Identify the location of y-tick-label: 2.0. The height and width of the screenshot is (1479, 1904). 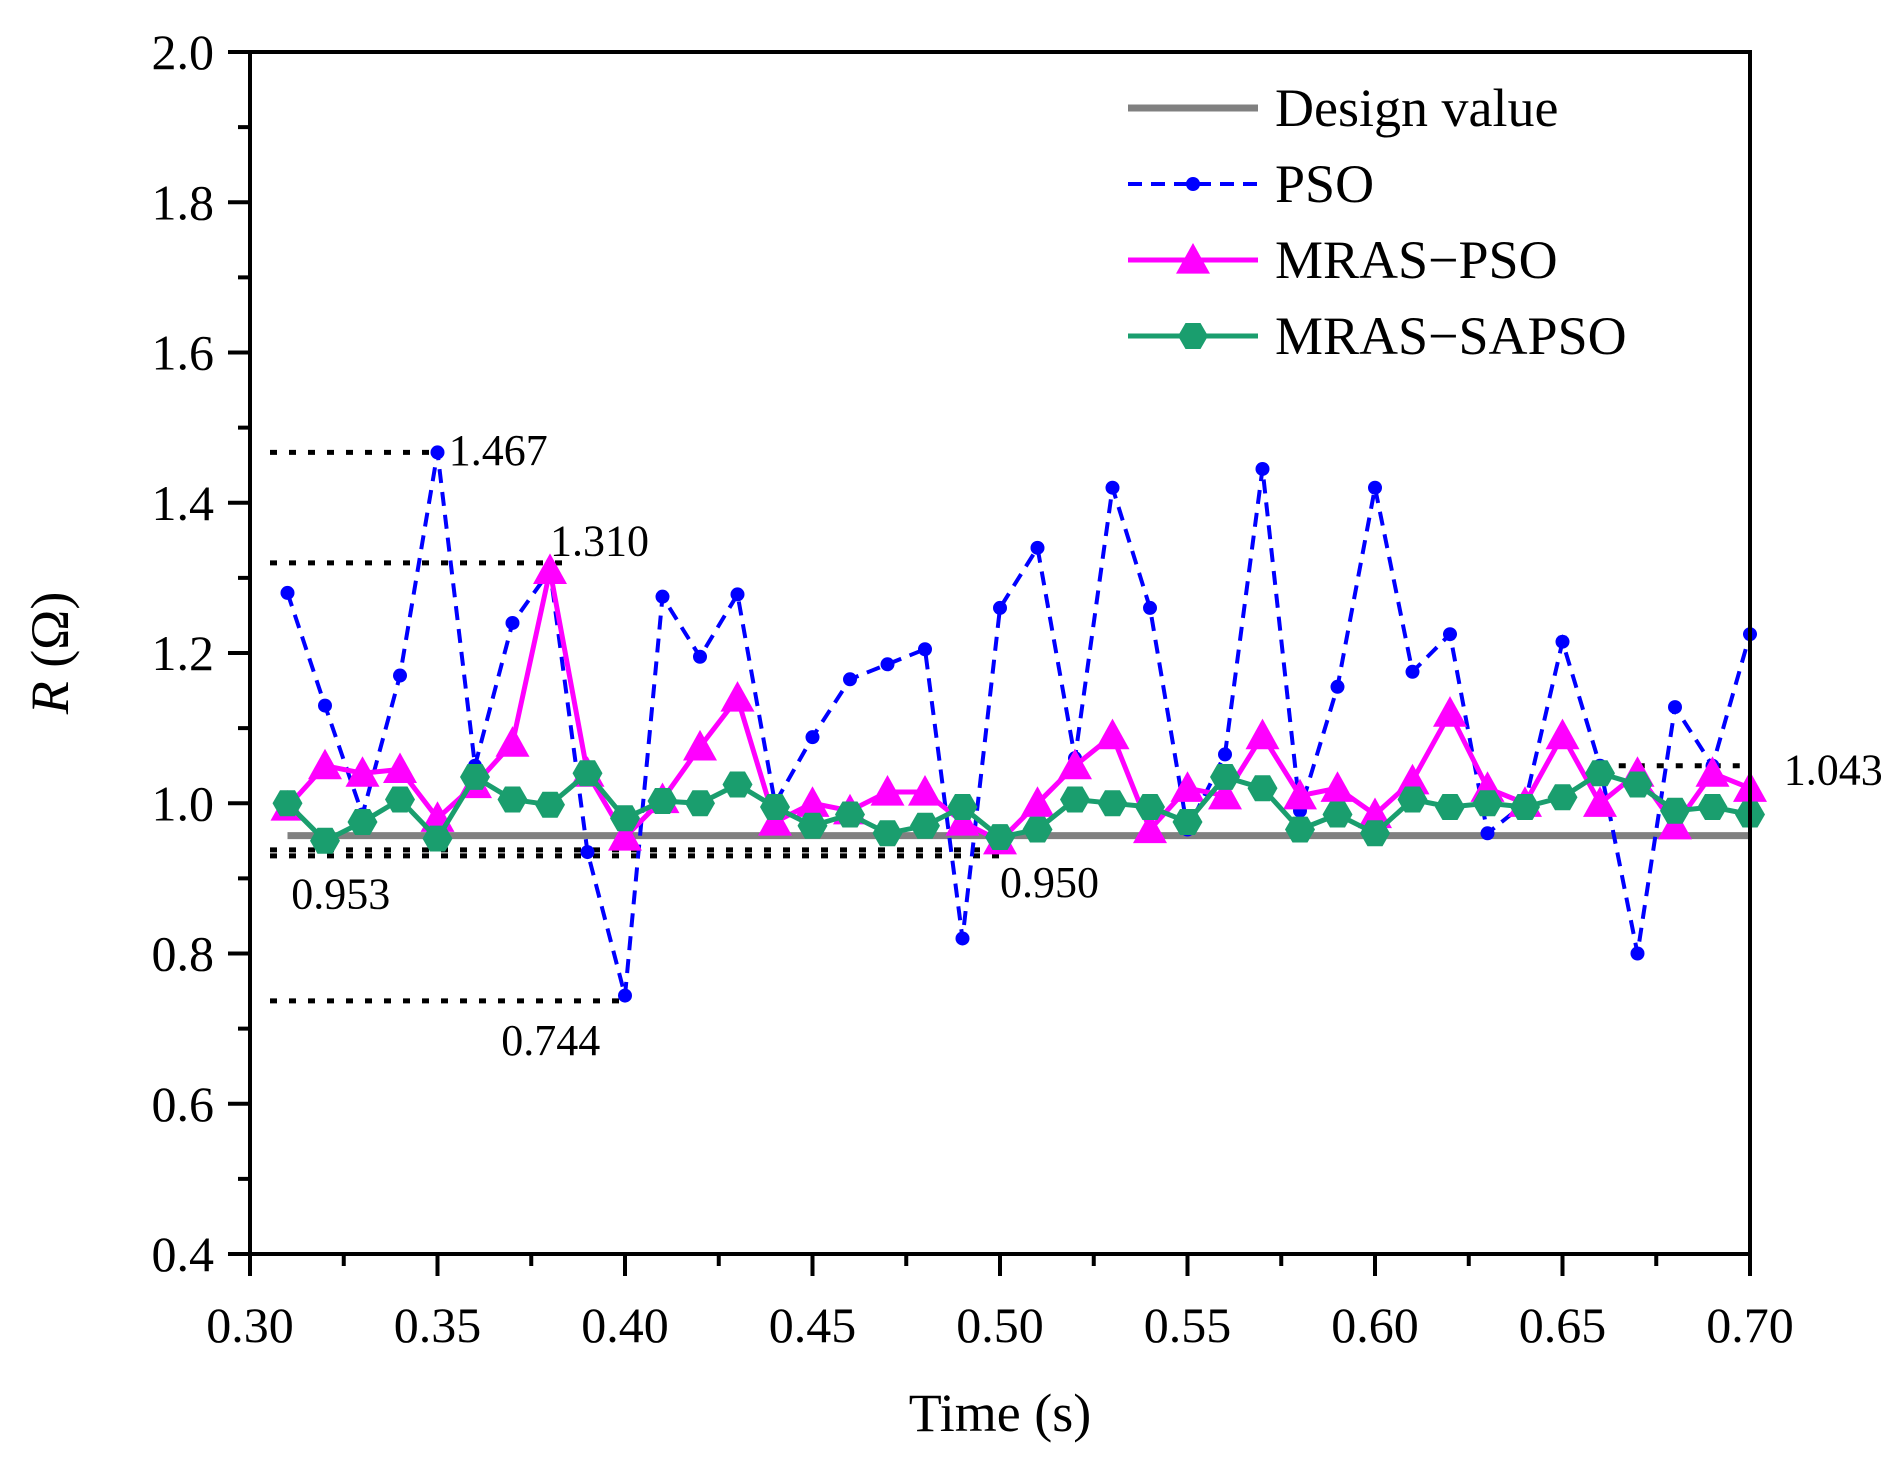
(183, 52).